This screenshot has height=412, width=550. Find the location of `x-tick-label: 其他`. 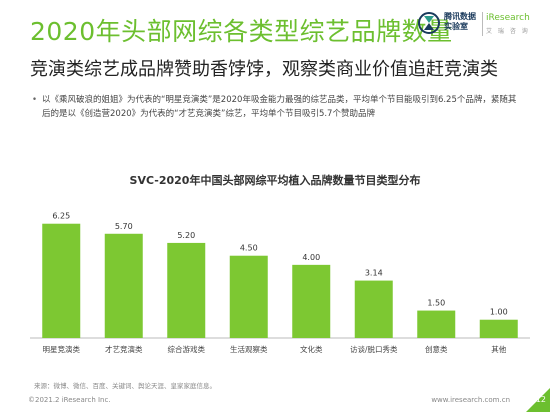

x-tick-label: 其他 is located at coordinates (498, 349).